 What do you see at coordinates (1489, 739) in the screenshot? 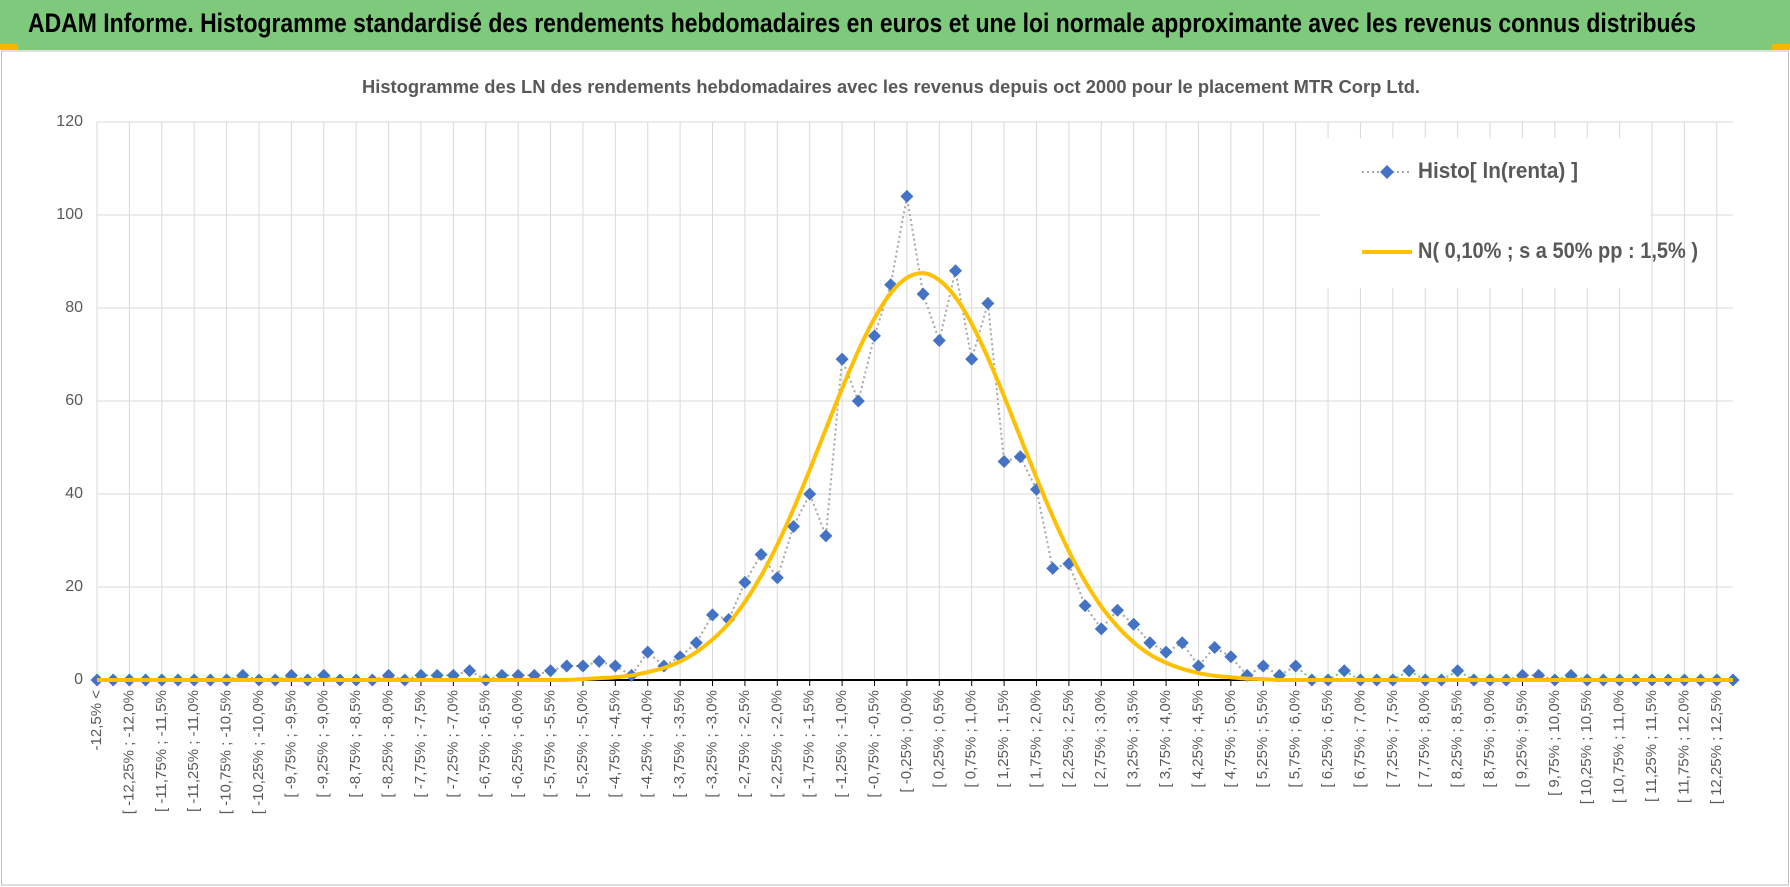
I see `x-tick-label: [ 8,75% ; 9,0%` at bounding box center [1489, 739].